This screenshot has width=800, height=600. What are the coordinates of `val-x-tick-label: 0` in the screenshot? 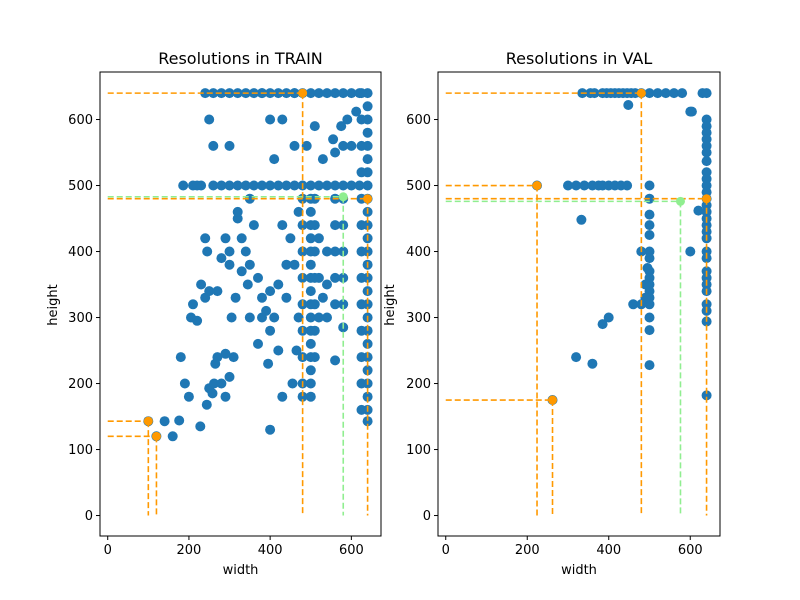 It's located at (446, 550).